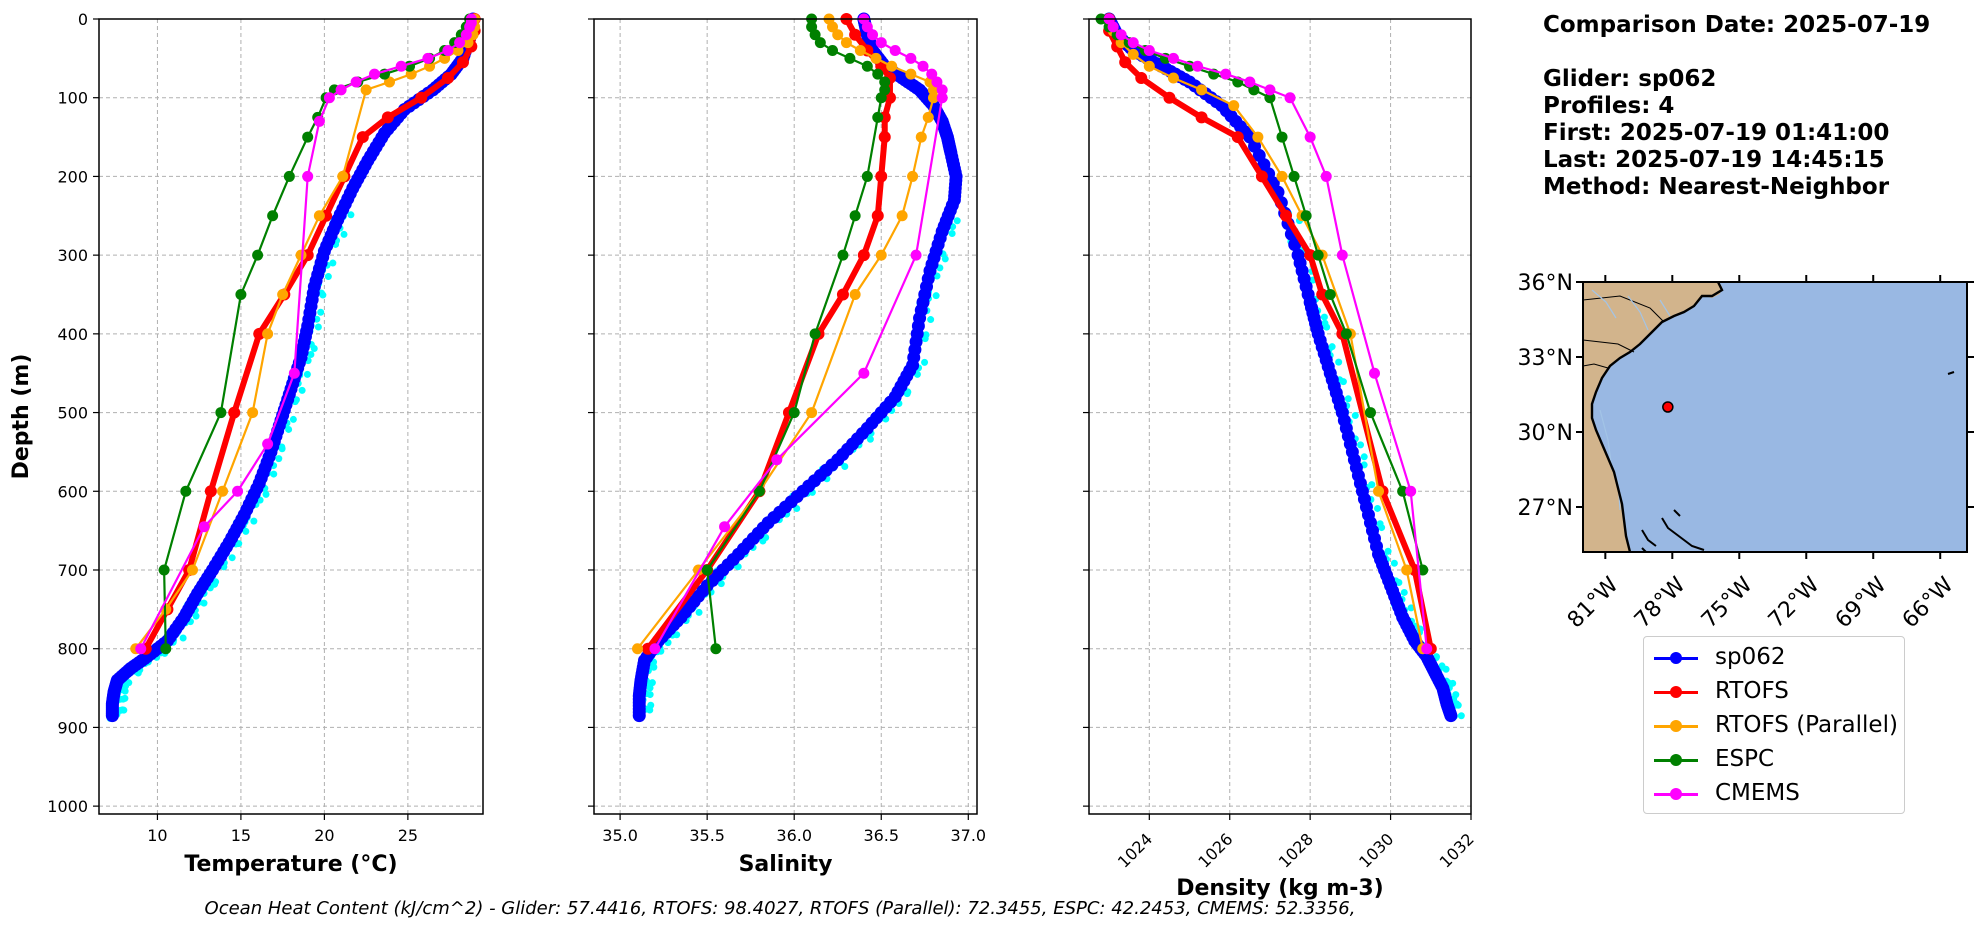  I want to click on last-time: Last: 2025-07-19 14:45:15, so click(1714, 160).